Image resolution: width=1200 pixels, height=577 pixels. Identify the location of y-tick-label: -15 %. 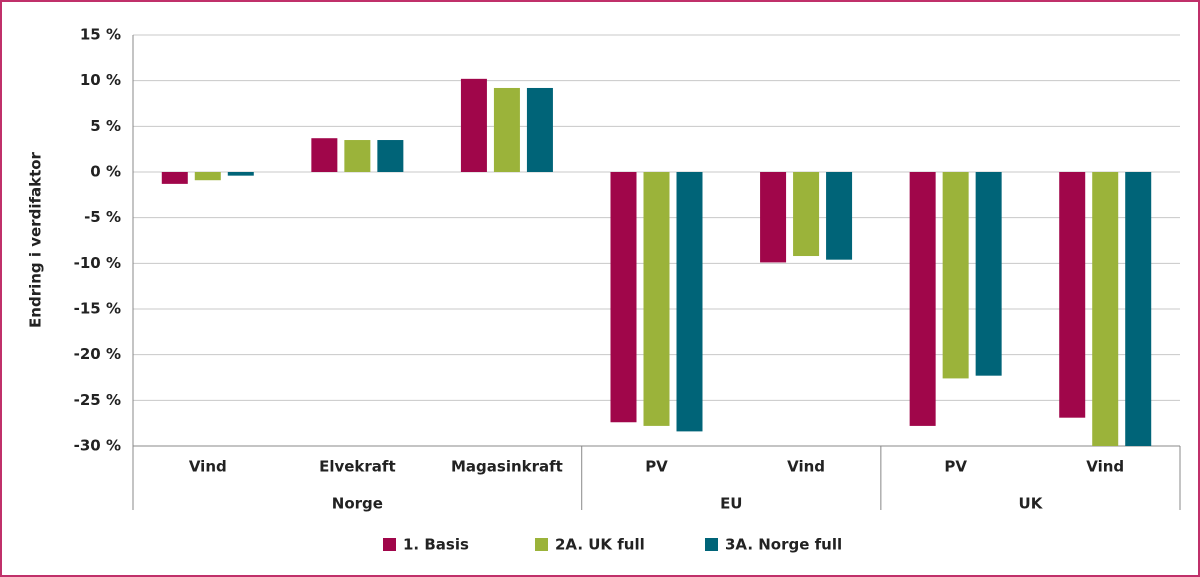
(97, 309).